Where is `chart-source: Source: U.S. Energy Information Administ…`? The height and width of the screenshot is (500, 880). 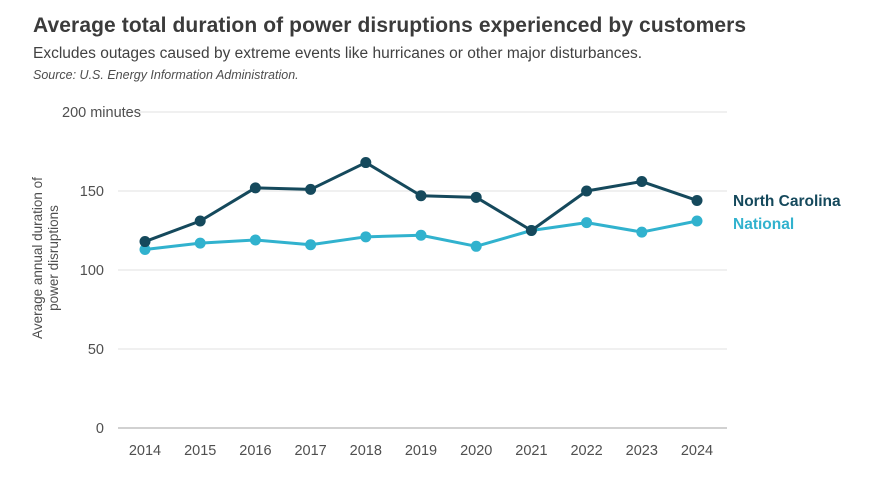 chart-source: Source: U.S. Energy Information Administ… is located at coordinates (166, 75).